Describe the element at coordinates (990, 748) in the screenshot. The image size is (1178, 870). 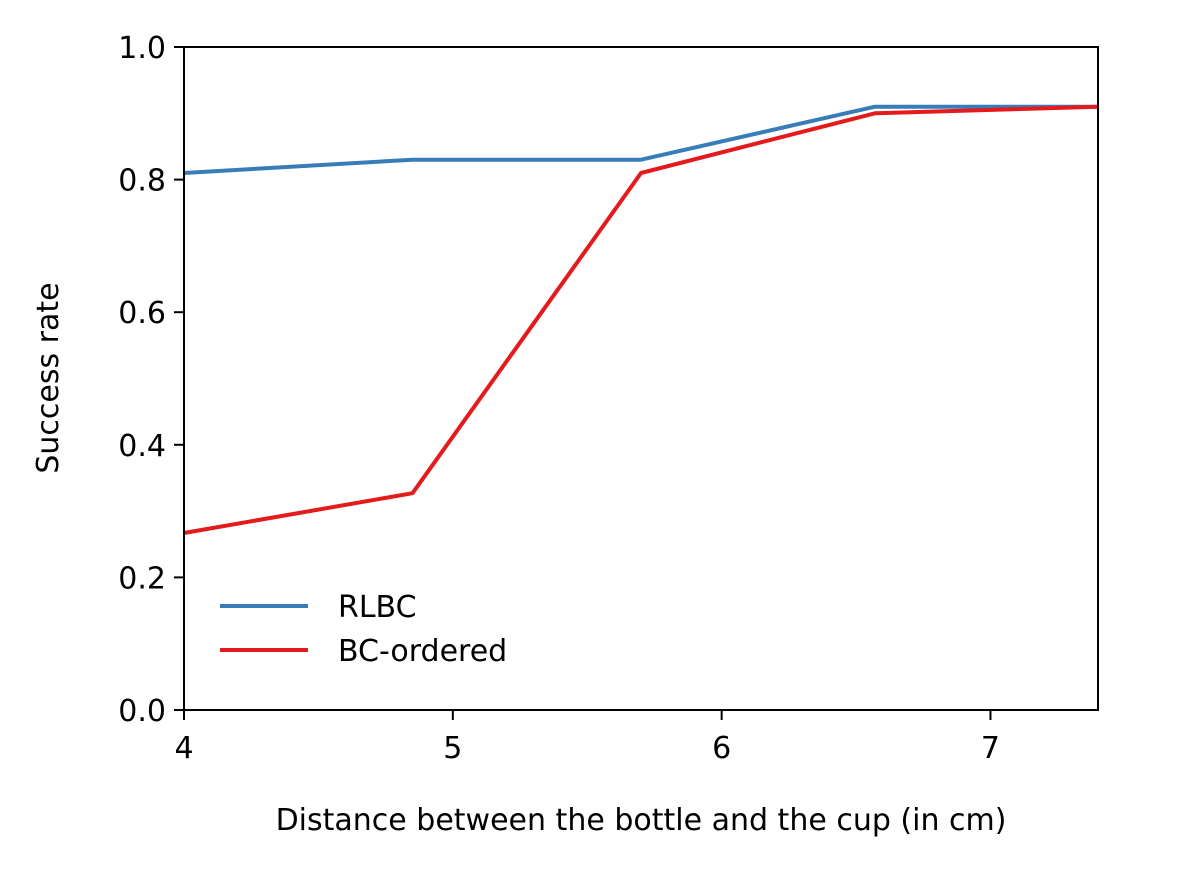
I see `x-tick-label: 7` at that location.